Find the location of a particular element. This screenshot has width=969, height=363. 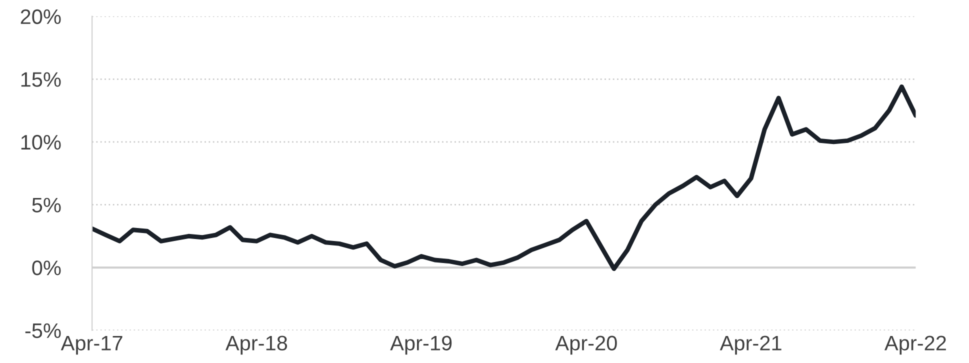

x-tick-label: Apr-20 is located at coordinates (586, 345).